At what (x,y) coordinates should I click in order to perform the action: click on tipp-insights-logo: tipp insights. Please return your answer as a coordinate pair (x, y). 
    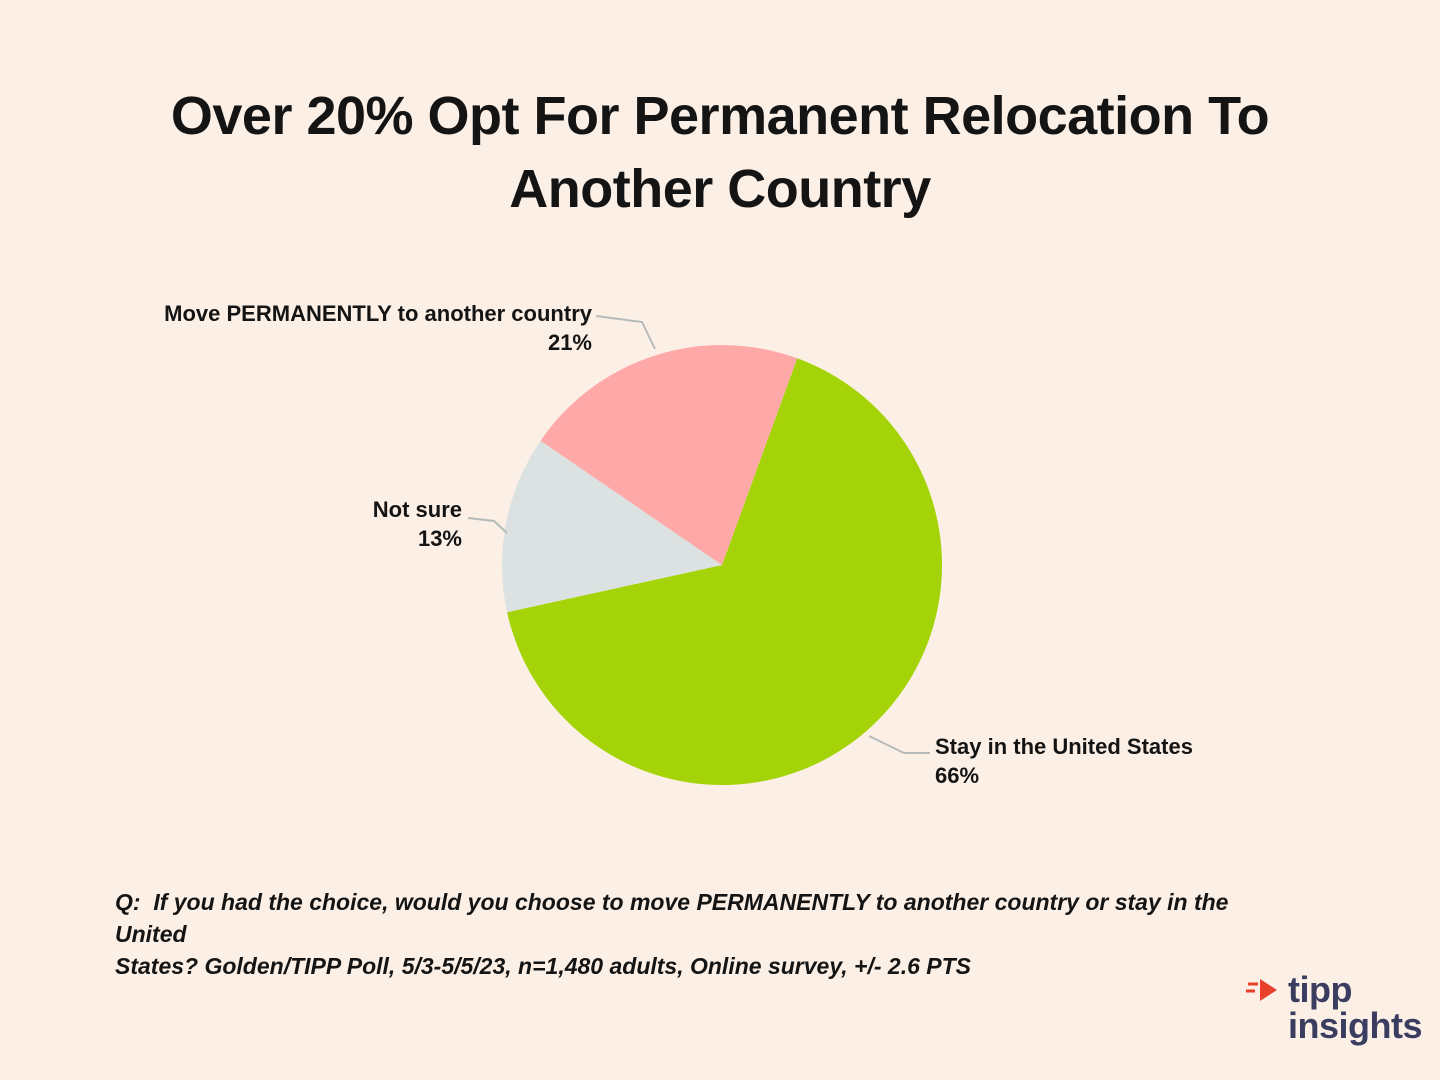
    Looking at the image, I should click on (1334, 1007).